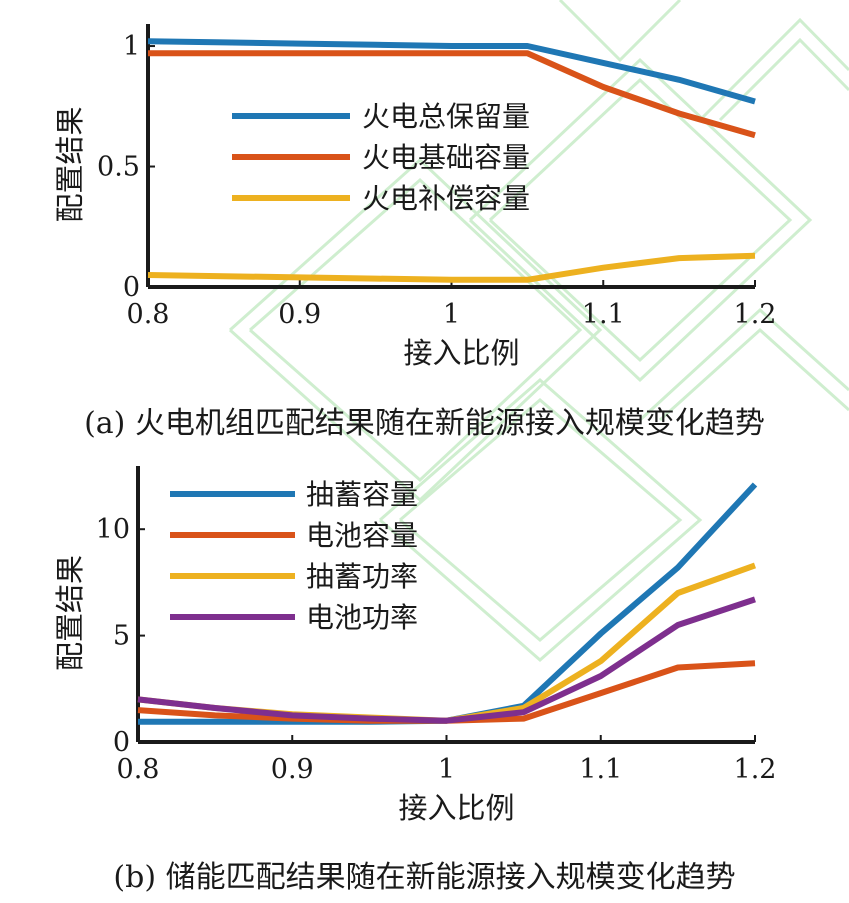  I want to click on chart-b-x-tick-label: 1.1, so click(600, 769).